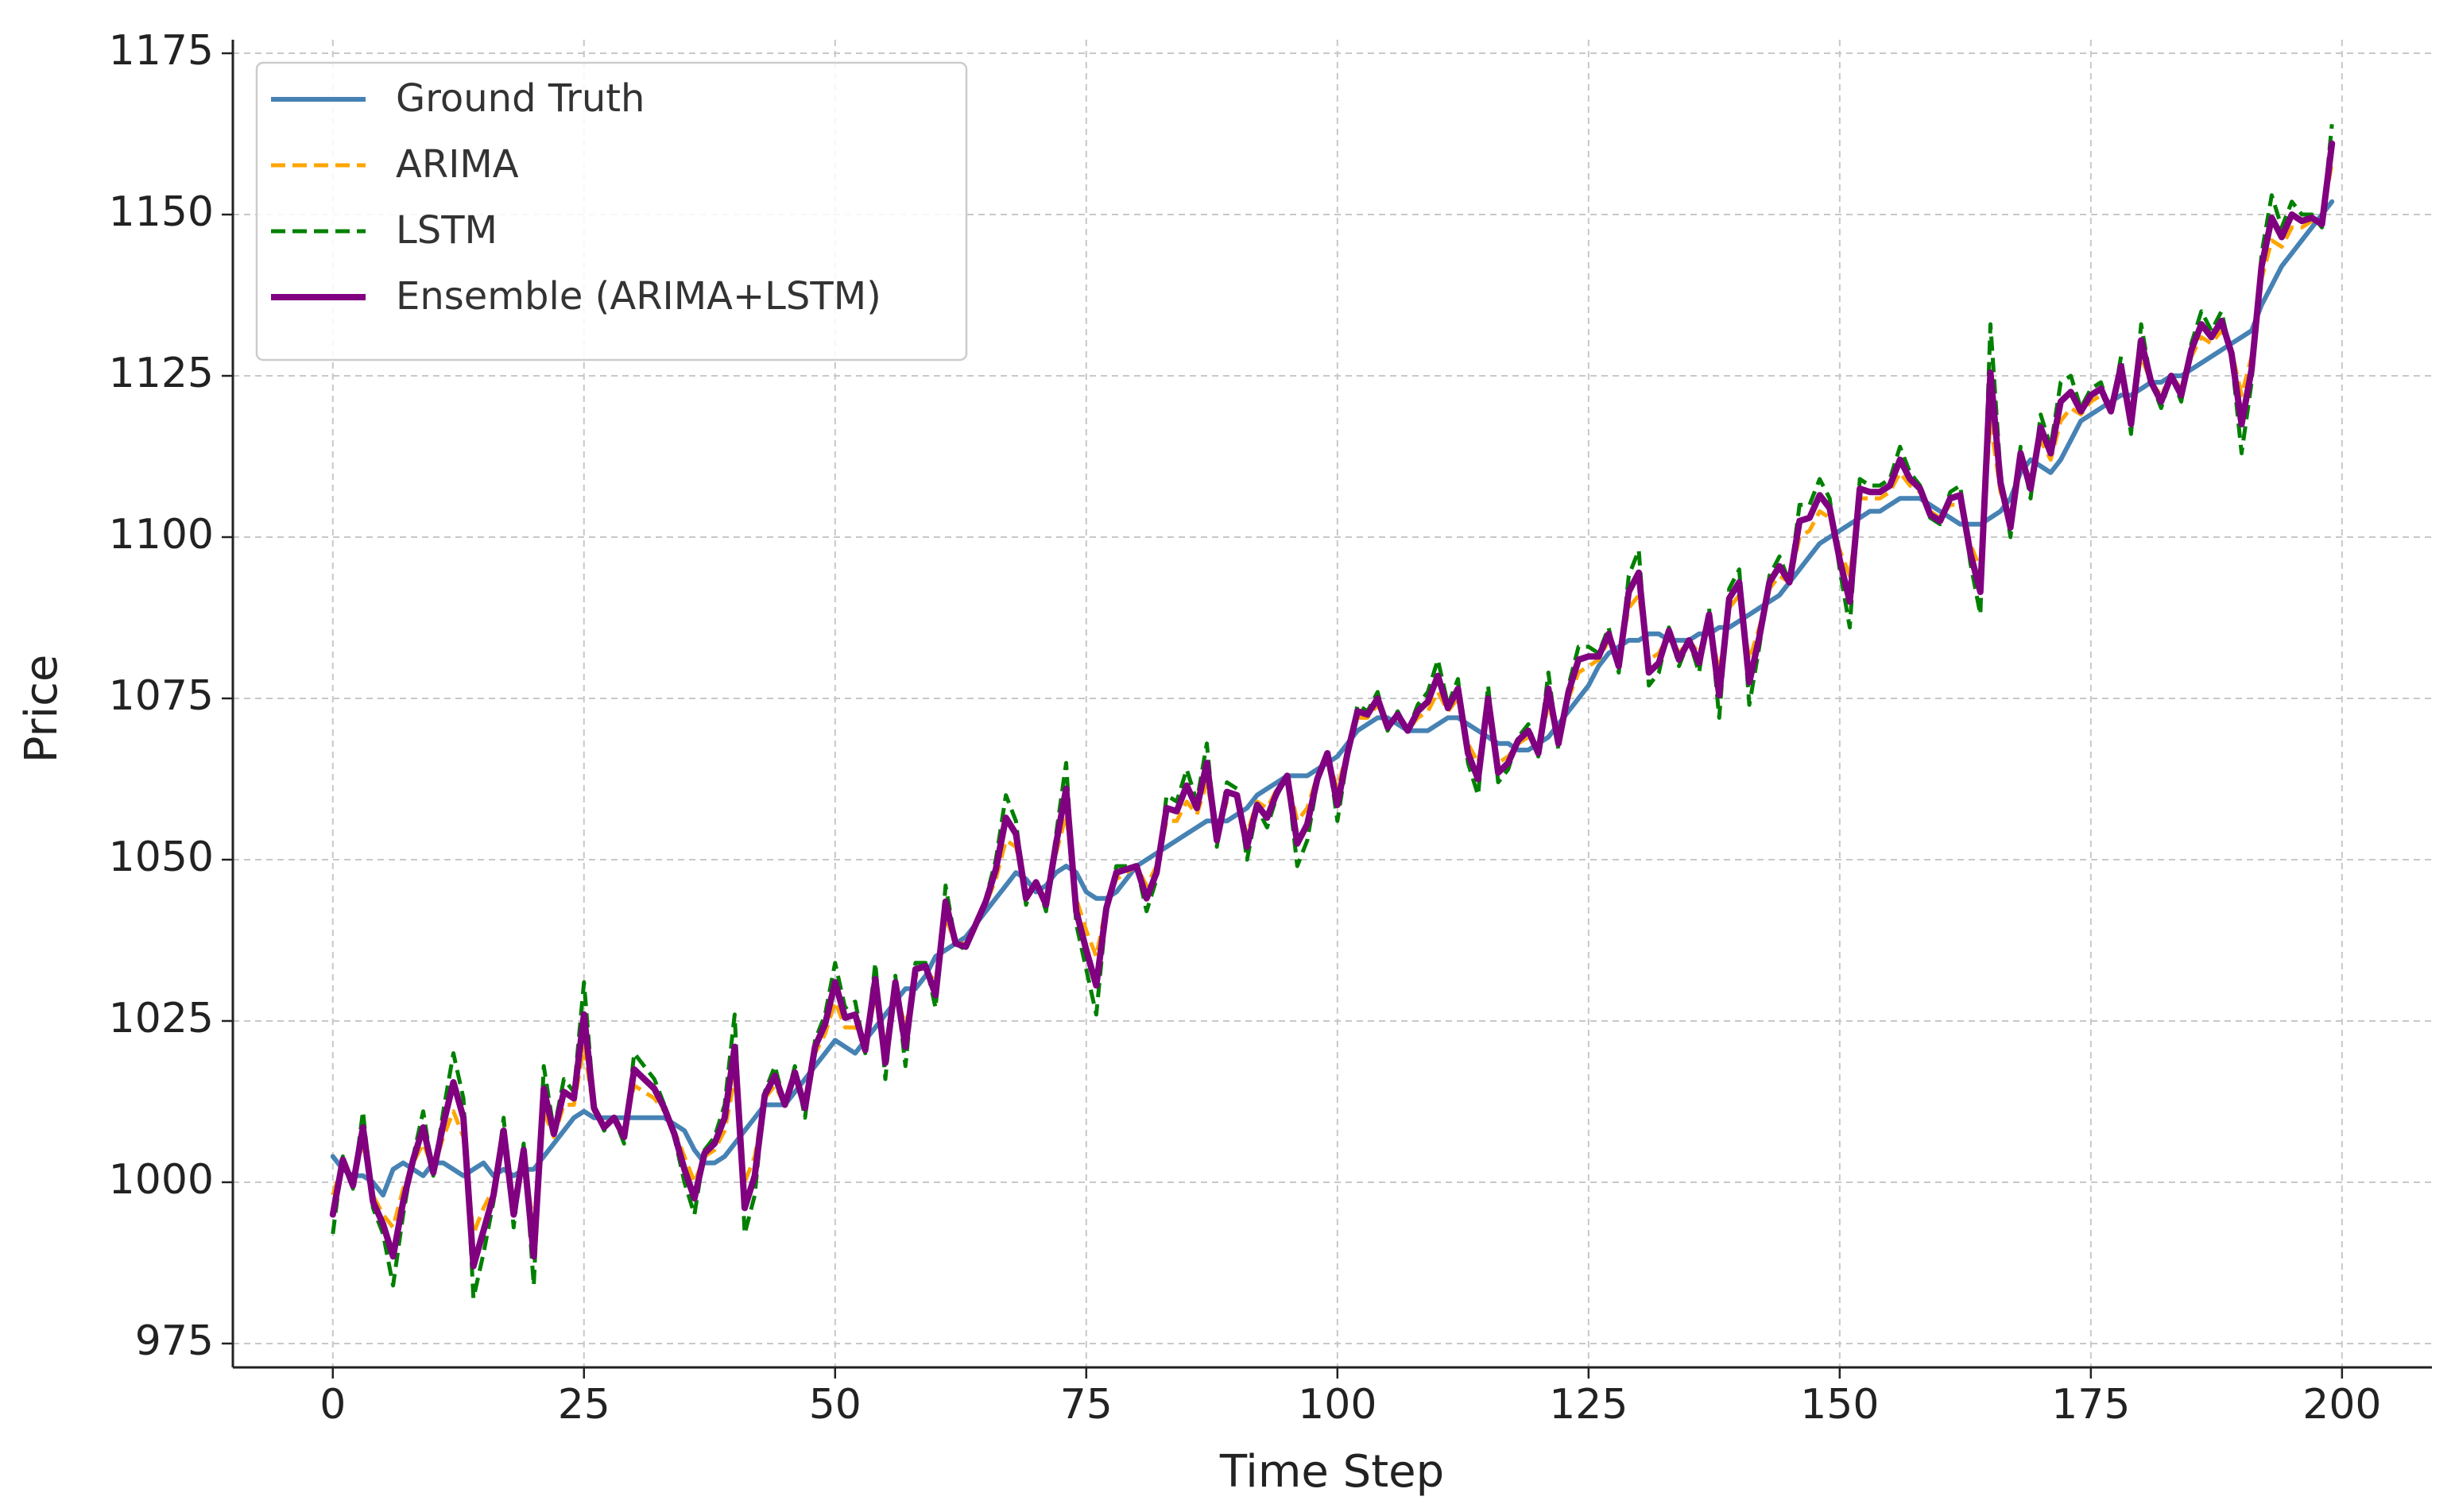 The image size is (2451, 1512). I want to click on x-tick-label: 25, so click(584, 1405).